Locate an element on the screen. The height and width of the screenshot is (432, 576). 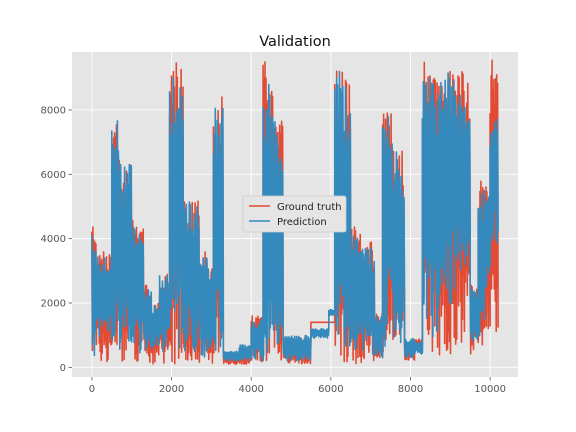
y-tick-label: 6000 is located at coordinates (53, 175).